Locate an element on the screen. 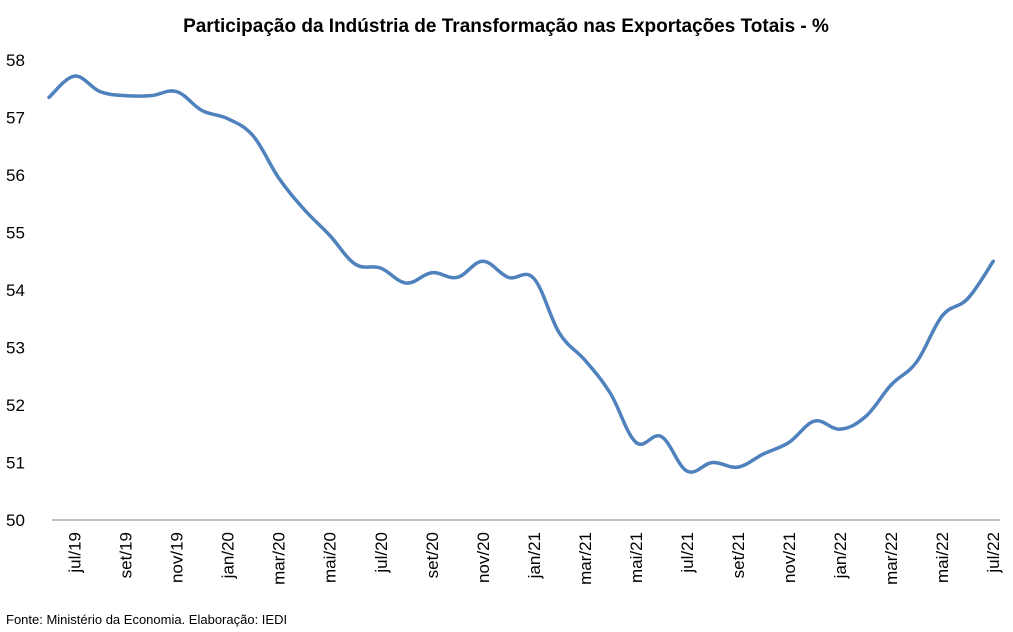  x-tick-label: mar/22 is located at coordinates (891, 558).